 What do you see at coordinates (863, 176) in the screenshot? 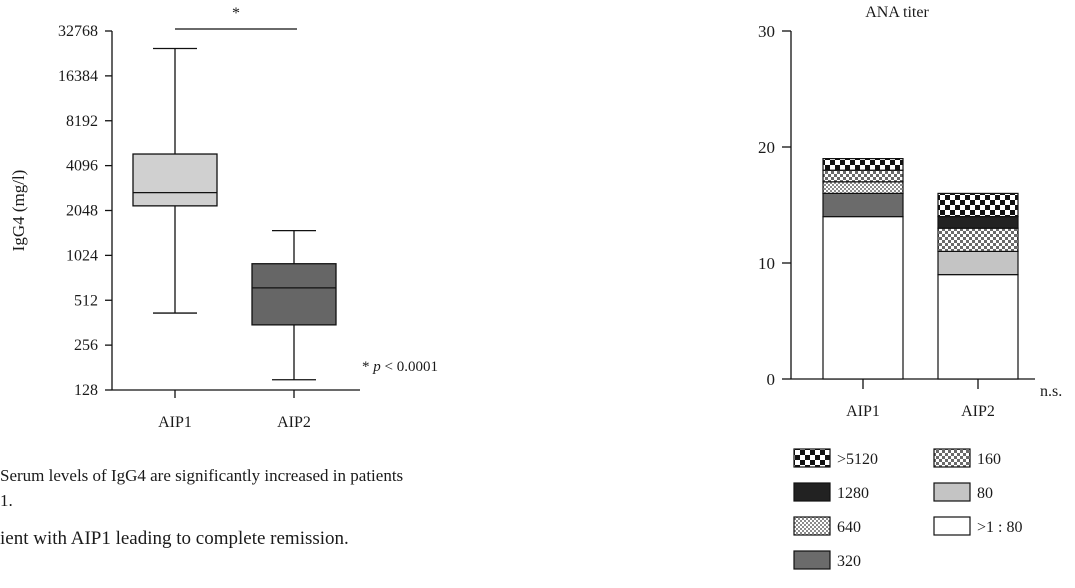
I see `bar-segment-aip1-check` at bounding box center [863, 176].